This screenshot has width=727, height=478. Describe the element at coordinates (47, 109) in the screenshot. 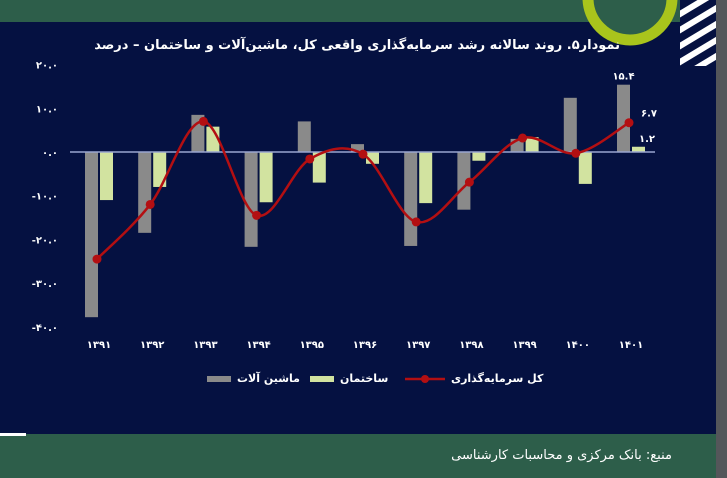

I see `y-tick-label: ۱۰.۰` at that location.